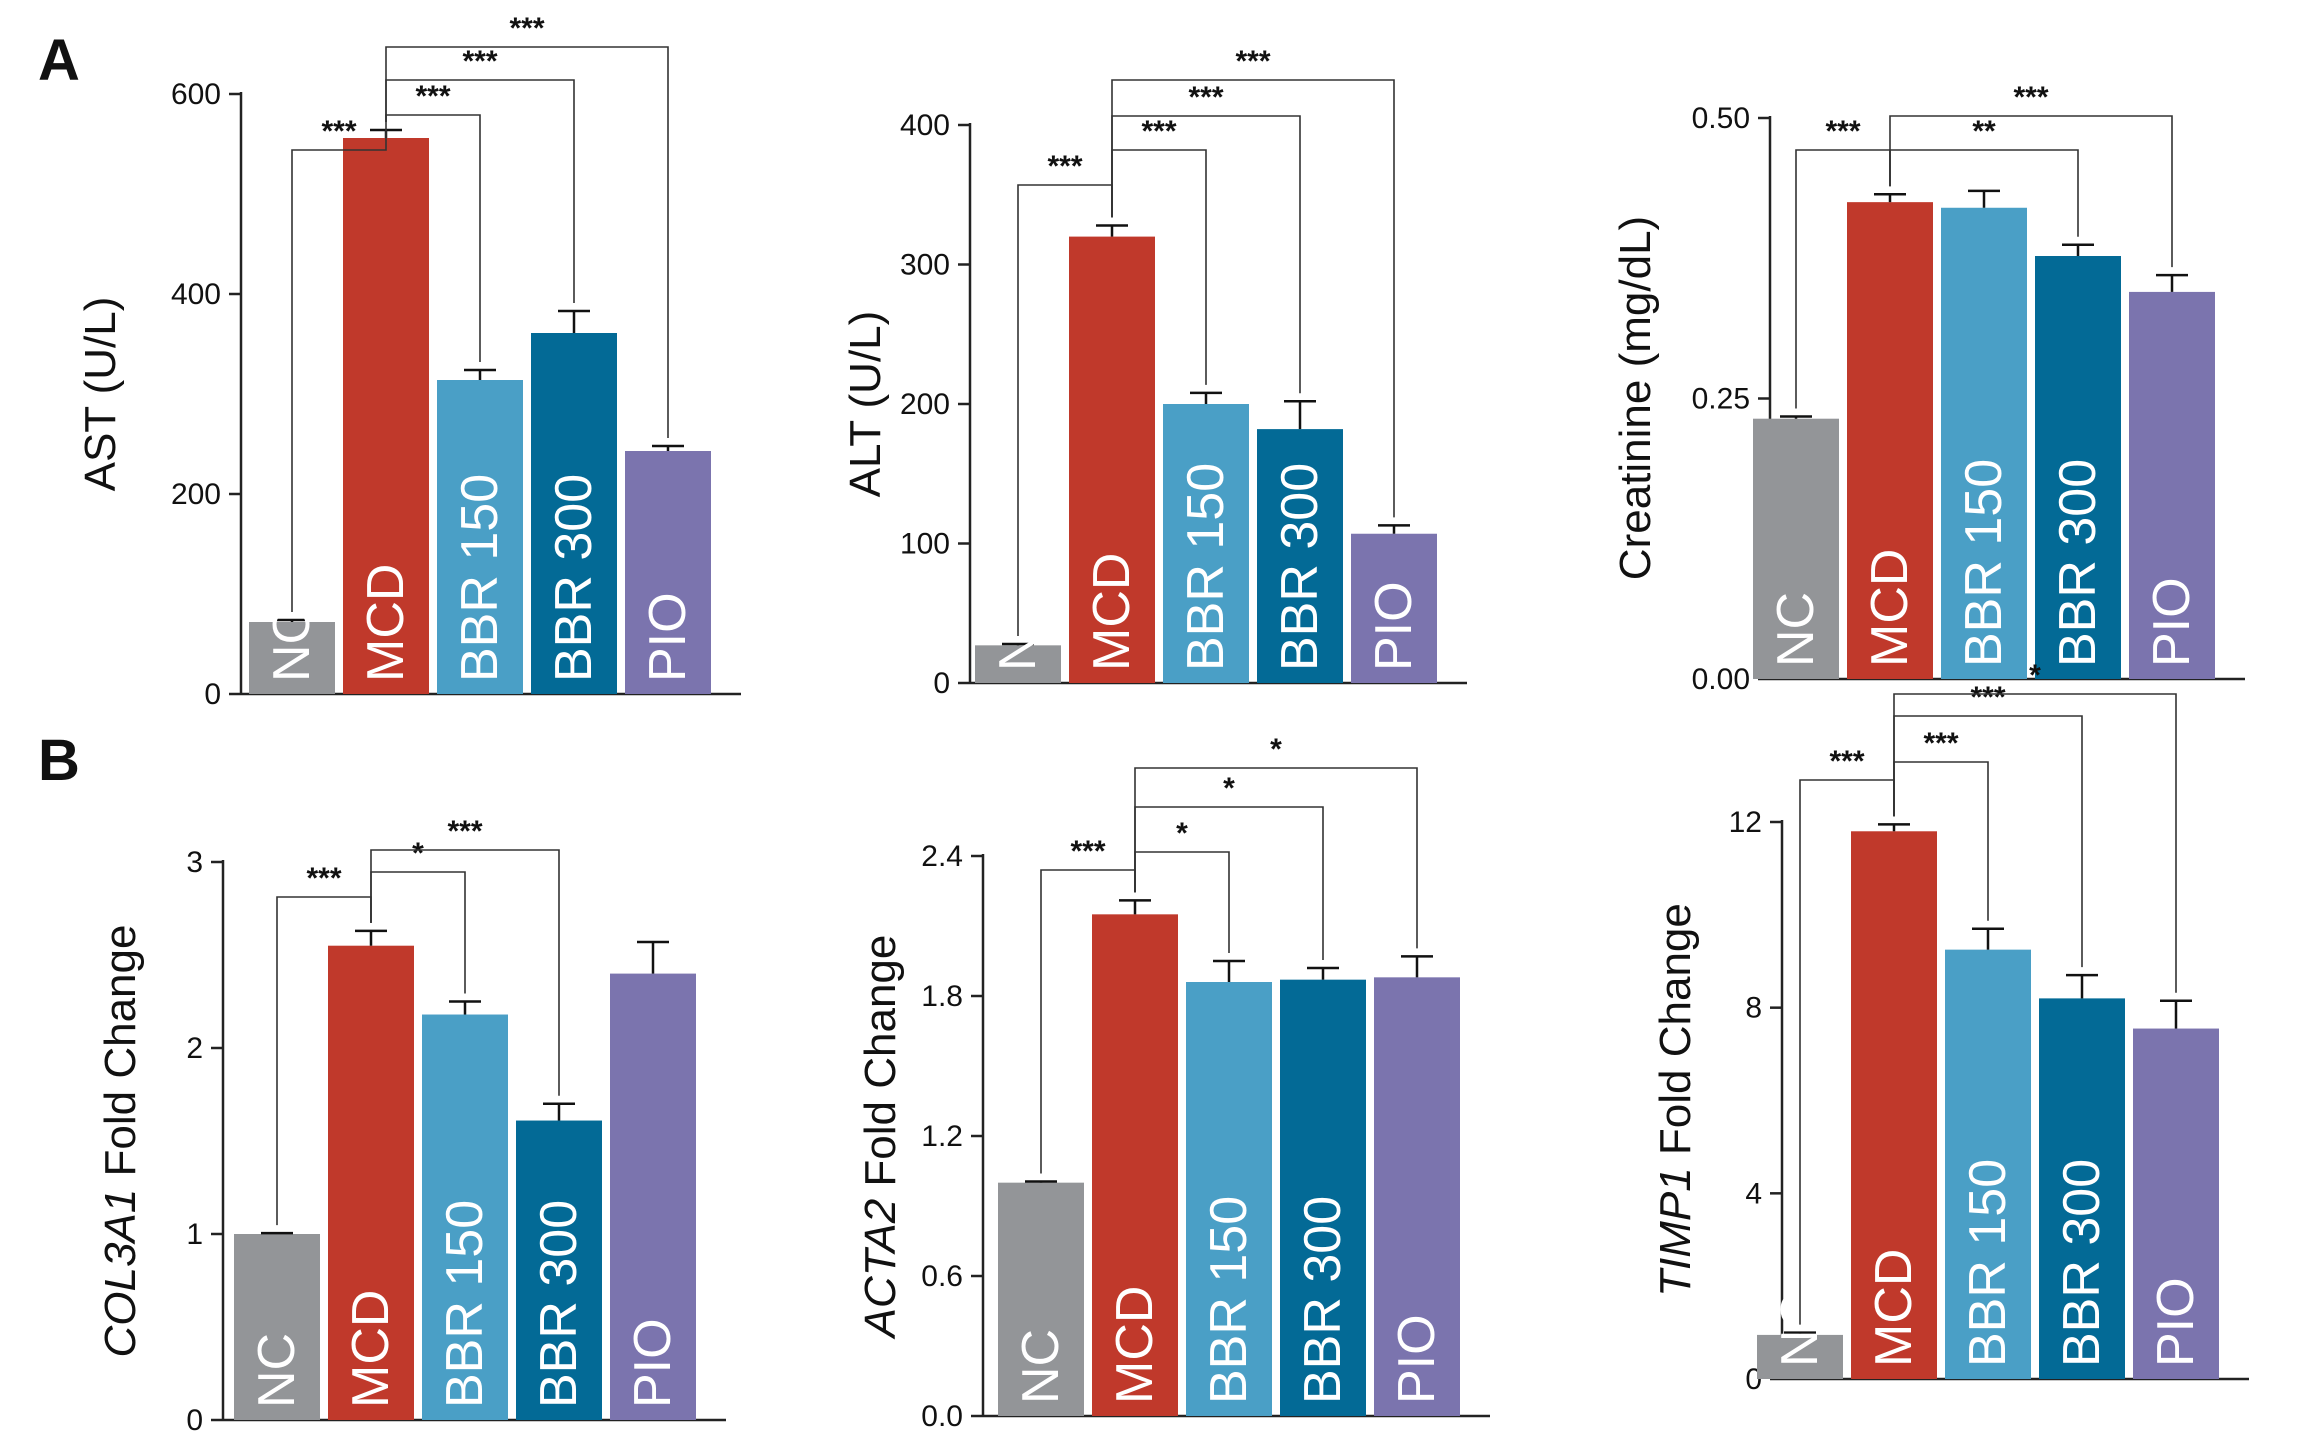  What do you see at coordinates (1753, 1193) in the screenshot?
I see `y-tick-label: 4` at bounding box center [1753, 1193].